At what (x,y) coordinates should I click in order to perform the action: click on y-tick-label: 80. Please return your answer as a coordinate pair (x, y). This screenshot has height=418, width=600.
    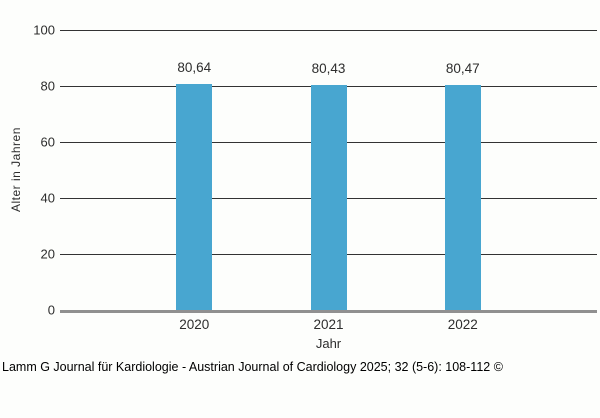
    Looking at the image, I should click on (47, 86).